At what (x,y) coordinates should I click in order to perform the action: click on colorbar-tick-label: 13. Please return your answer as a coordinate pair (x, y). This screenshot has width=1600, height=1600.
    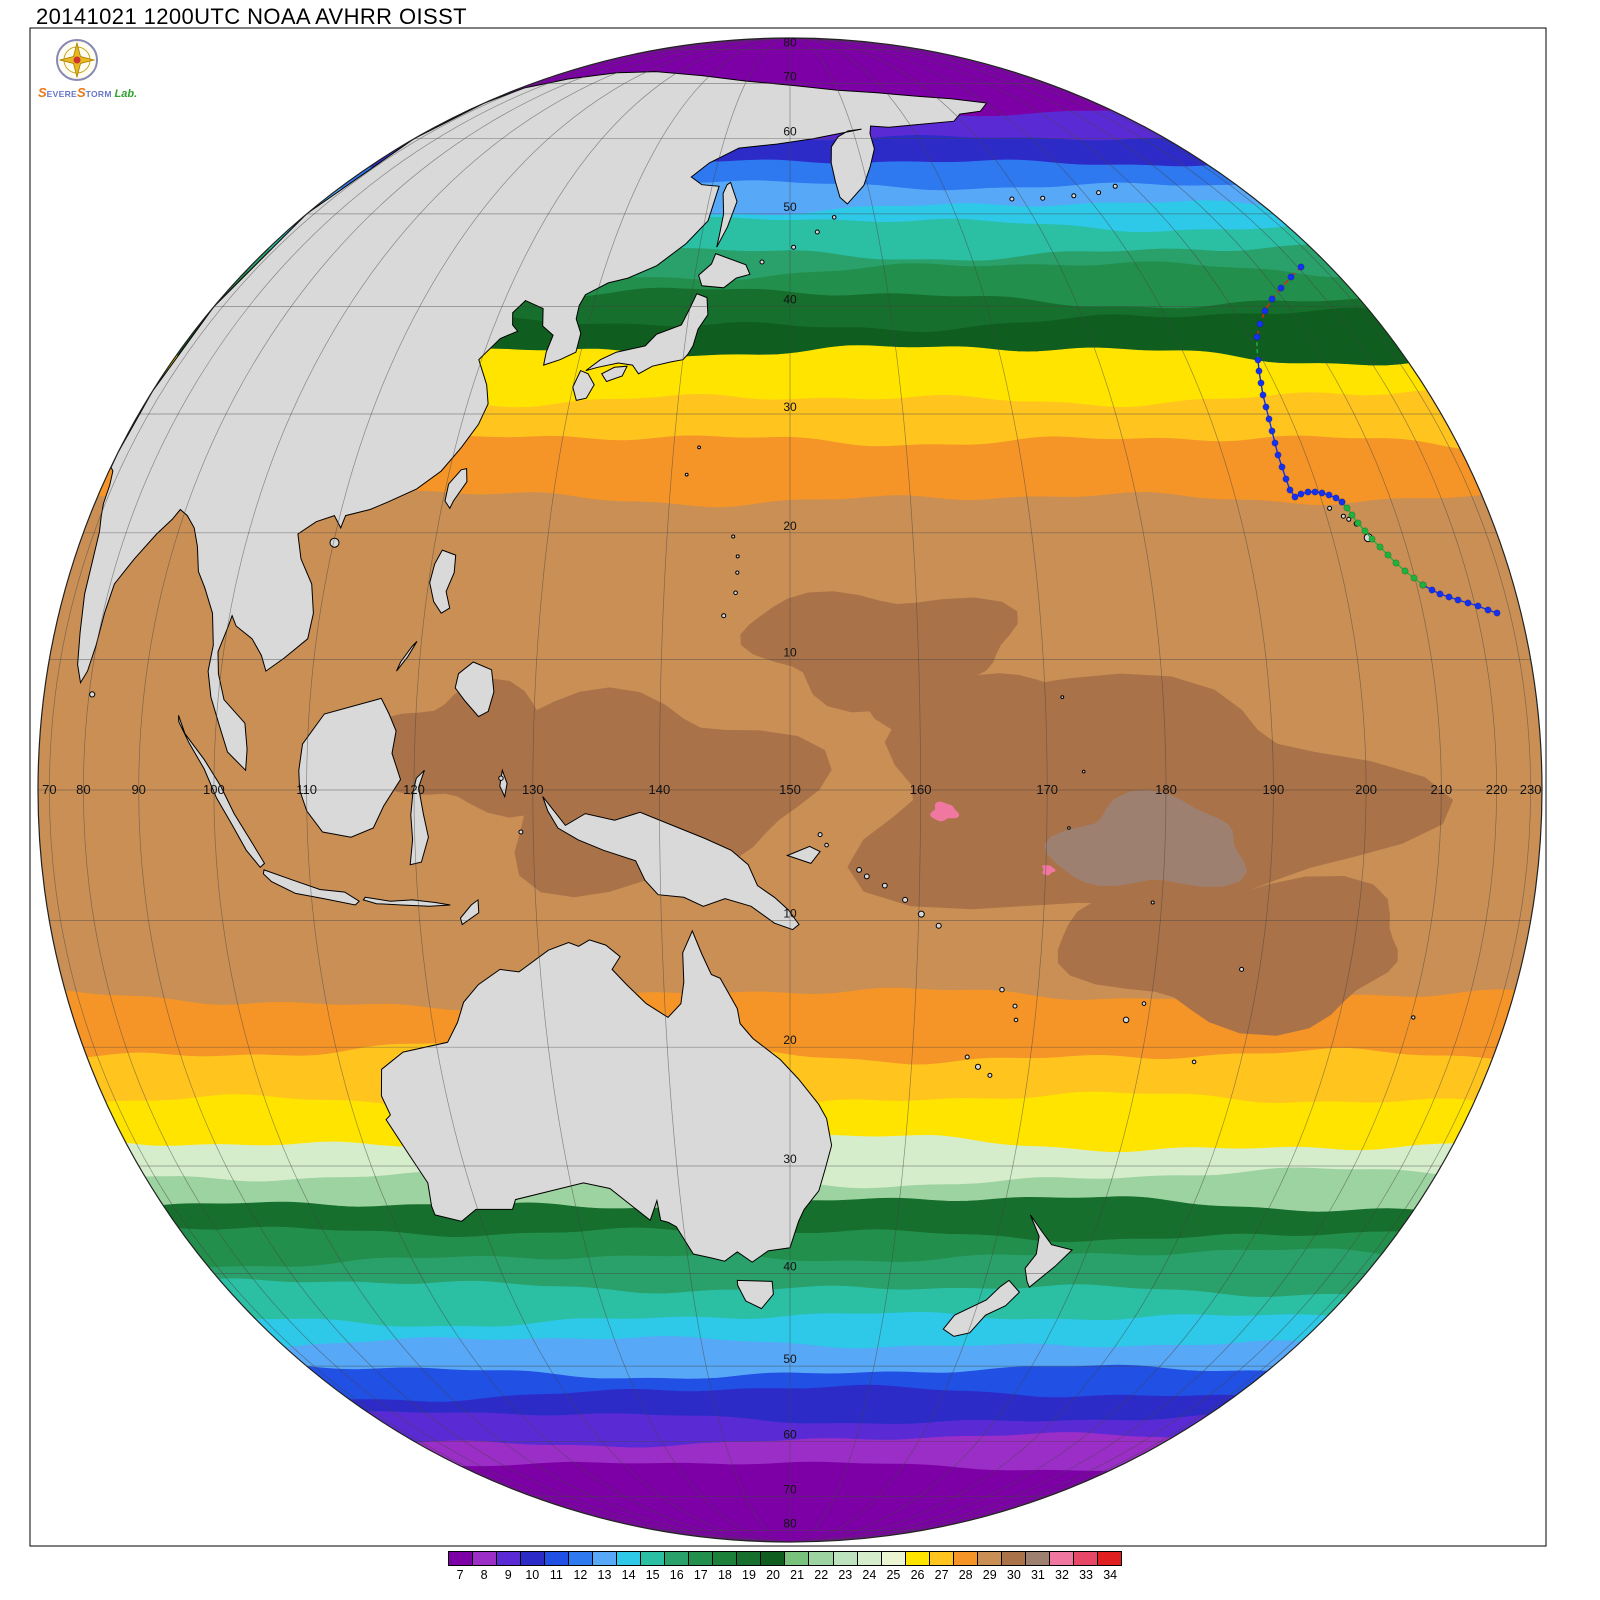
    Looking at the image, I should click on (604, 1575).